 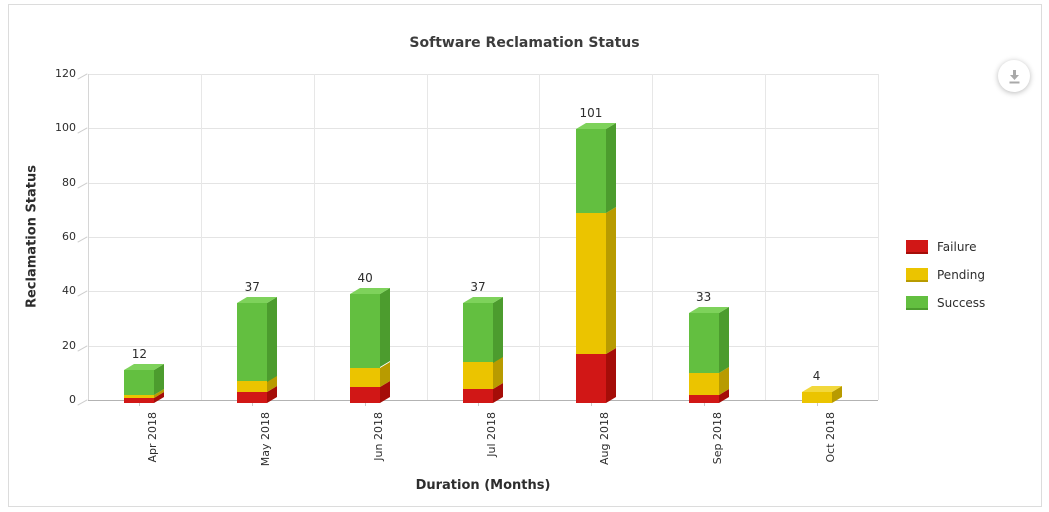 What do you see at coordinates (139, 354) in the screenshot?
I see `bar-total-label-apr-2018: 12` at bounding box center [139, 354].